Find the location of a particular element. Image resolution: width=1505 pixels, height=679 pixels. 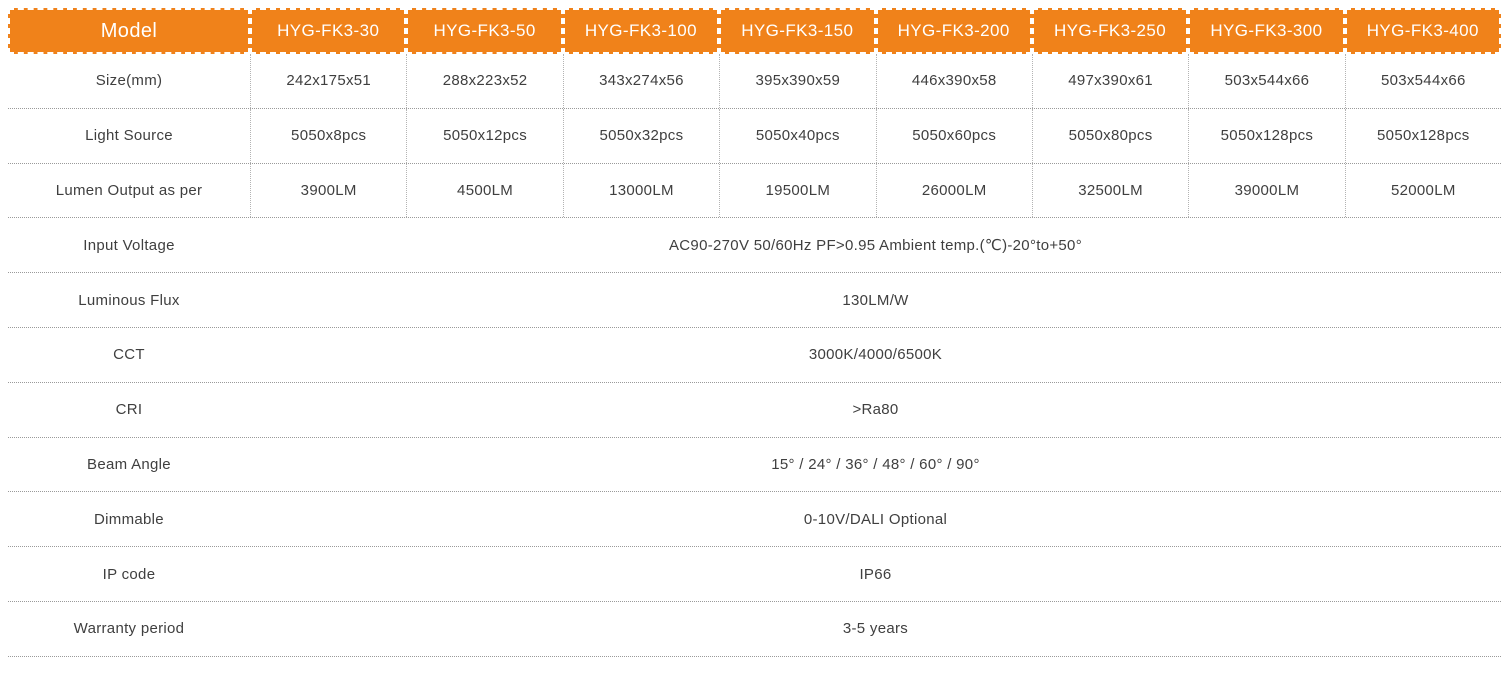

row-label: Input Voltage is located at coordinates (129, 245).